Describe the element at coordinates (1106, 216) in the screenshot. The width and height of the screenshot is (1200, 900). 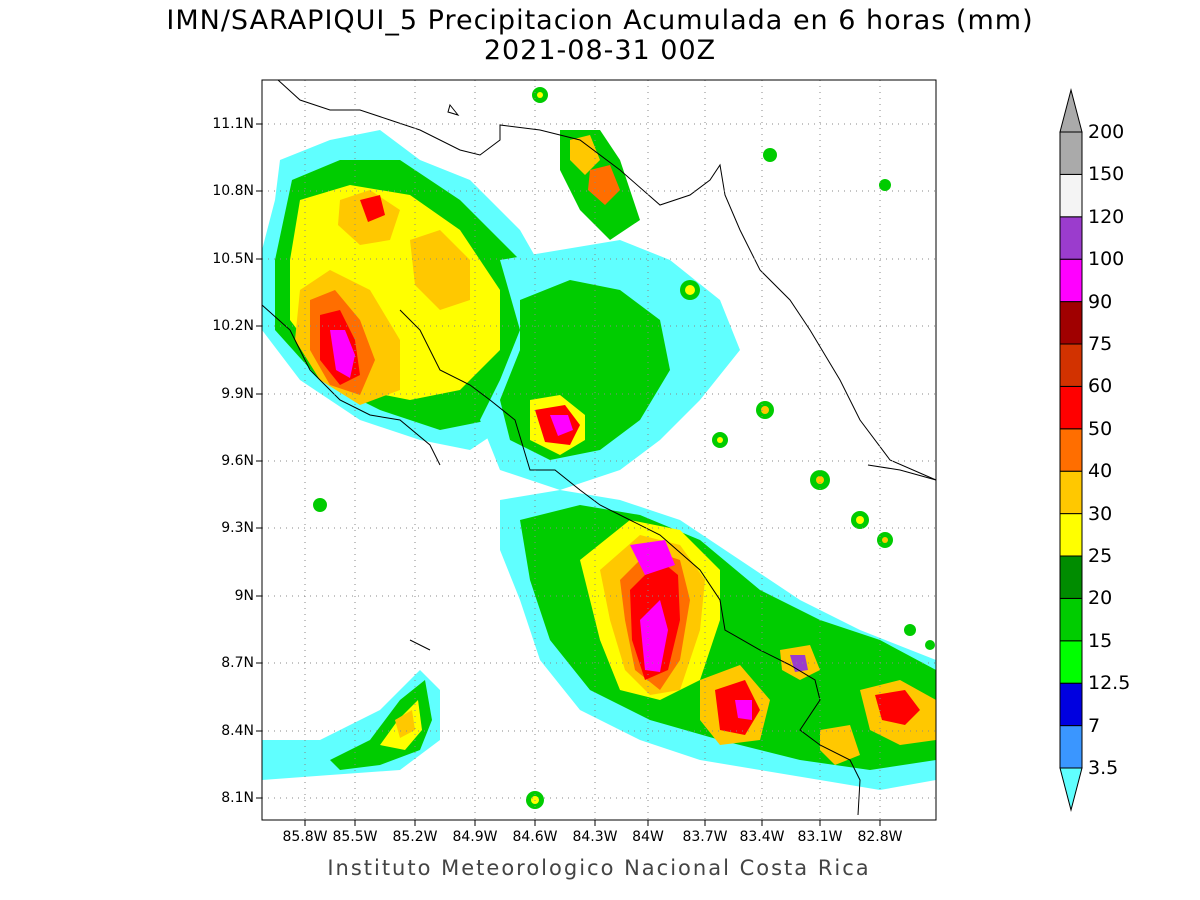
I see `colorbar-level-label: 120` at that location.